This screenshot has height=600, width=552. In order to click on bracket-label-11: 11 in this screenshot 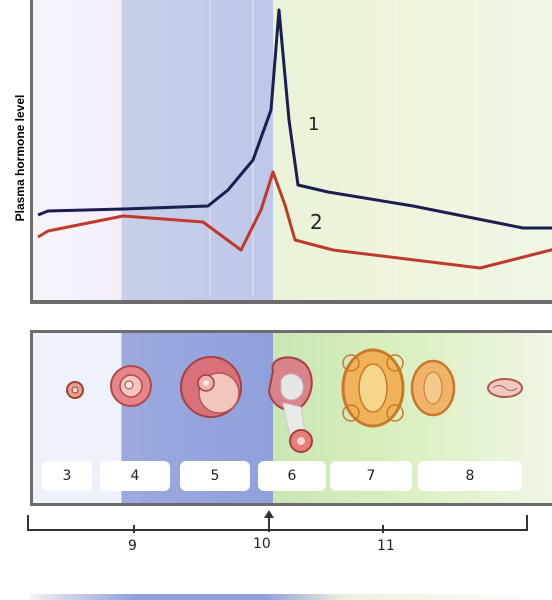, I will do `click(386, 546)`.